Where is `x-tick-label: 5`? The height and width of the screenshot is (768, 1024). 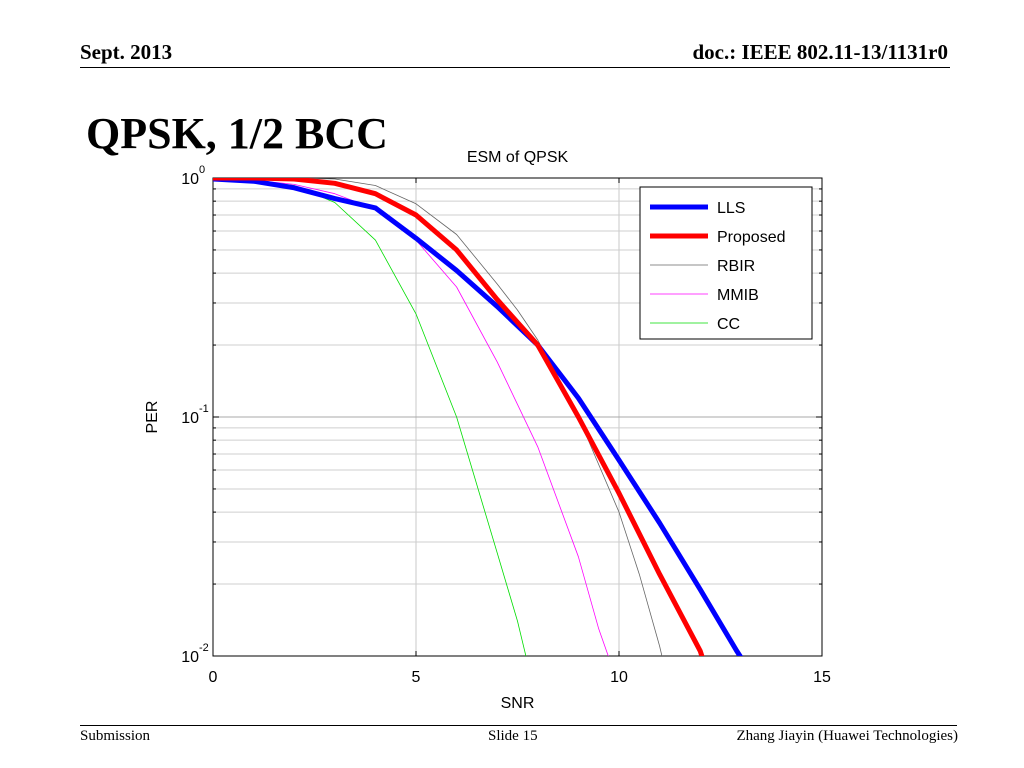 x-tick-label: 5 is located at coordinates (416, 677).